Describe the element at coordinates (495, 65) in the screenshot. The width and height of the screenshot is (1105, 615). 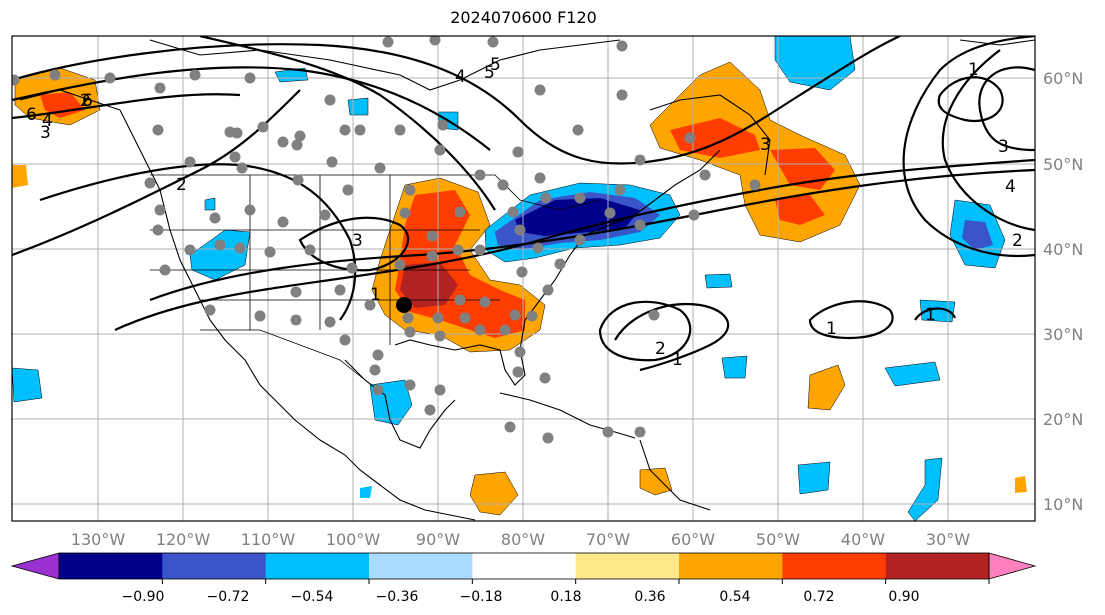
I see `contour-label: 5` at that location.